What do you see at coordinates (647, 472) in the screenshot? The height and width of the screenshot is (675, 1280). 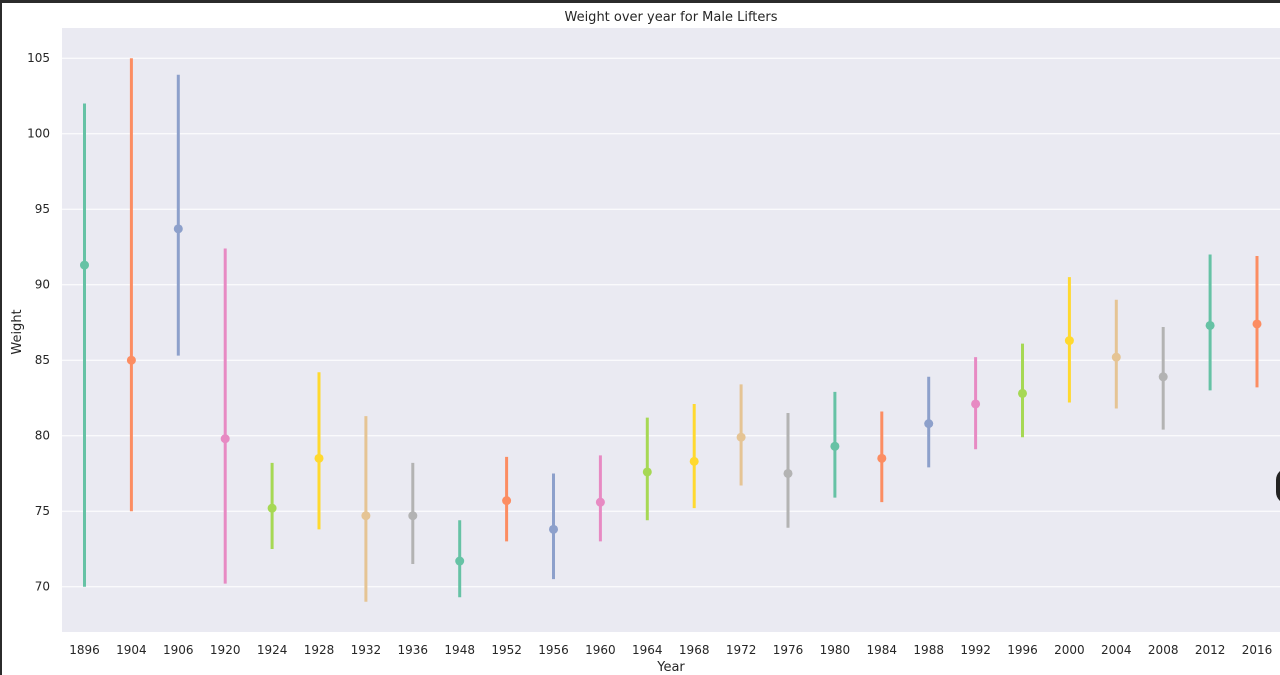 I see `point-1964` at bounding box center [647, 472].